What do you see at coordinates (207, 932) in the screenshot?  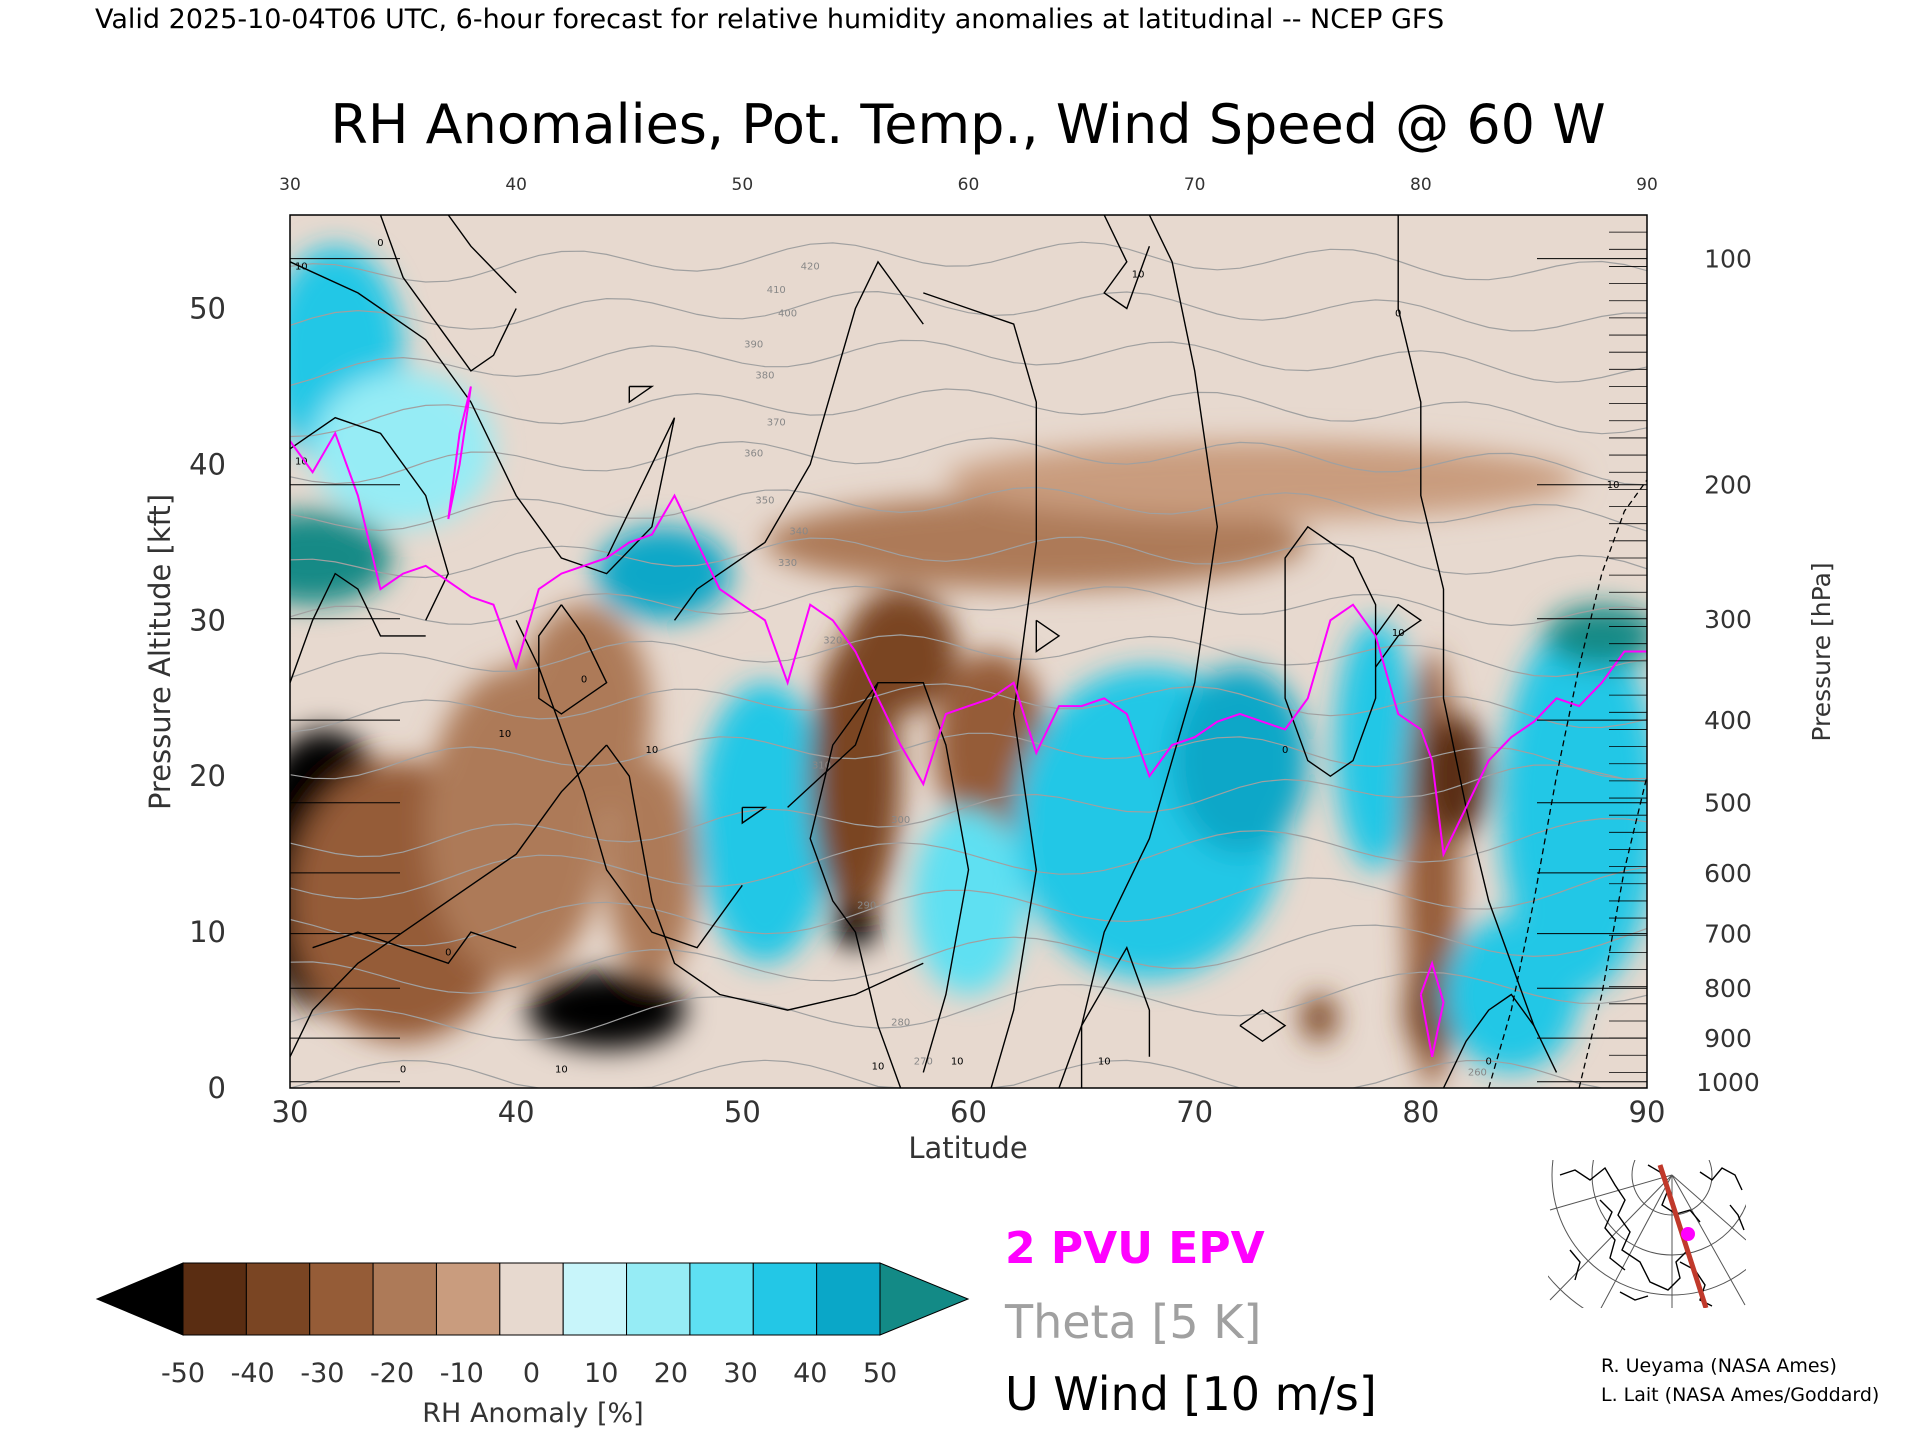 I see `y-tick-label-10: 10` at bounding box center [207, 932].